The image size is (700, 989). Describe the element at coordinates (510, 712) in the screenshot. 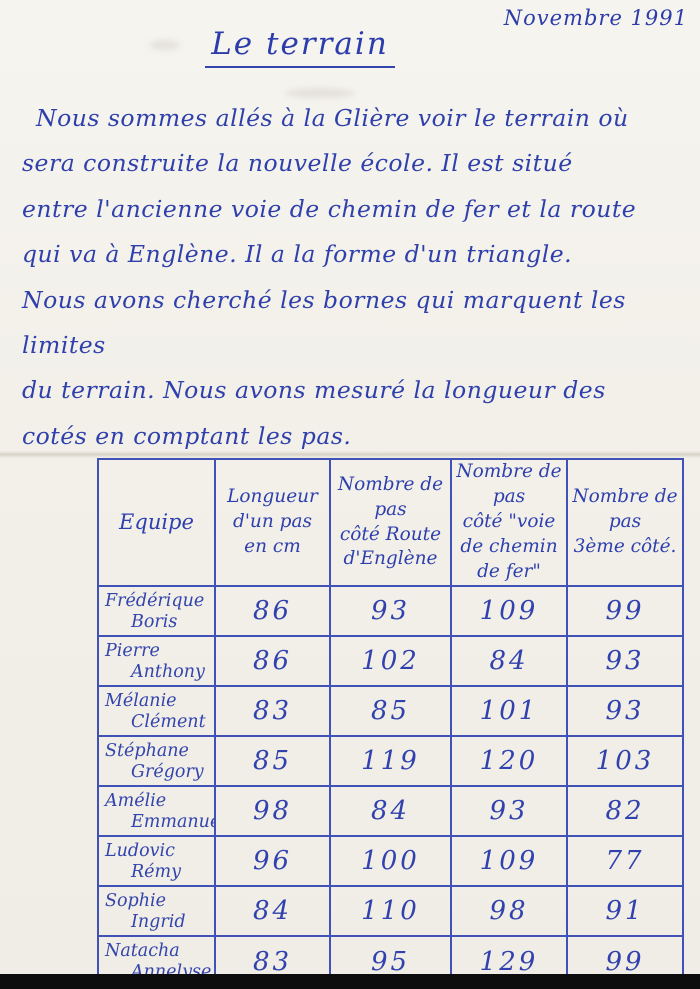

I see `value-cell: 101` at that location.